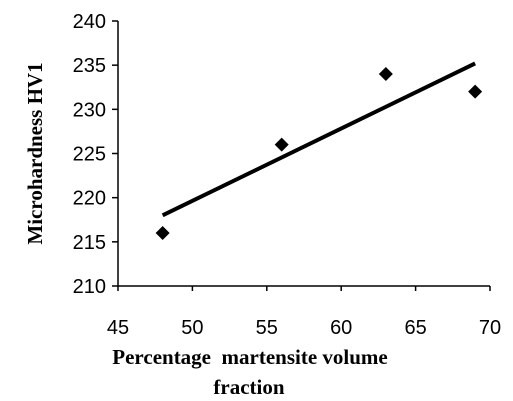 Image resolution: width=513 pixels, height=401 pixels. I want to click on x-tick-labels: 45 50 55 60 65 70, so click(304, 328).